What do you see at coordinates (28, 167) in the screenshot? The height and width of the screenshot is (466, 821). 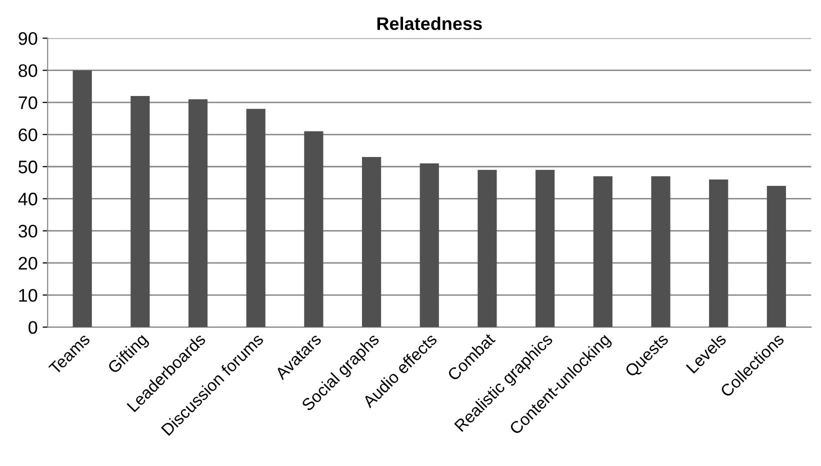 I see `y-tick-label: 50` at bounding box center [28, 167].